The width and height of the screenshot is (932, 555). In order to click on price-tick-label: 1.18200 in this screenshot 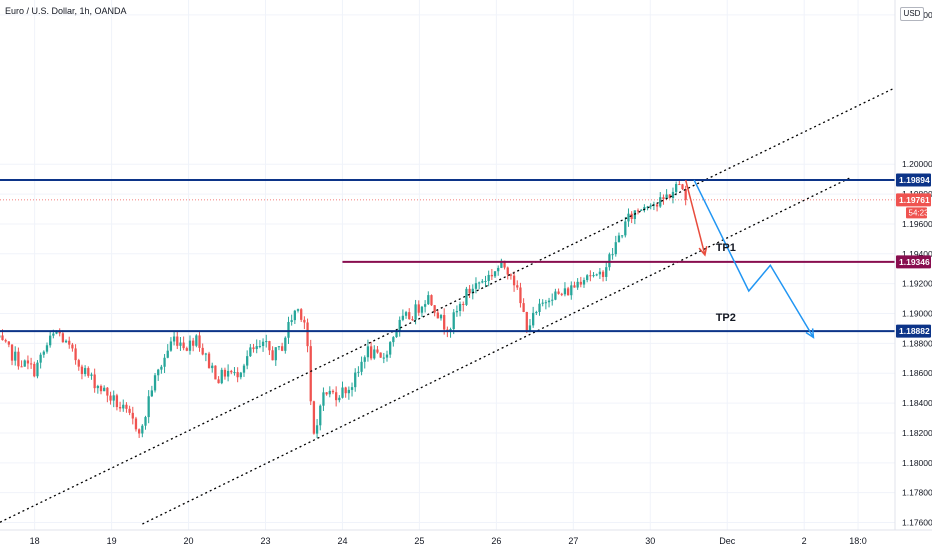, I will do `click(917, 433)`.